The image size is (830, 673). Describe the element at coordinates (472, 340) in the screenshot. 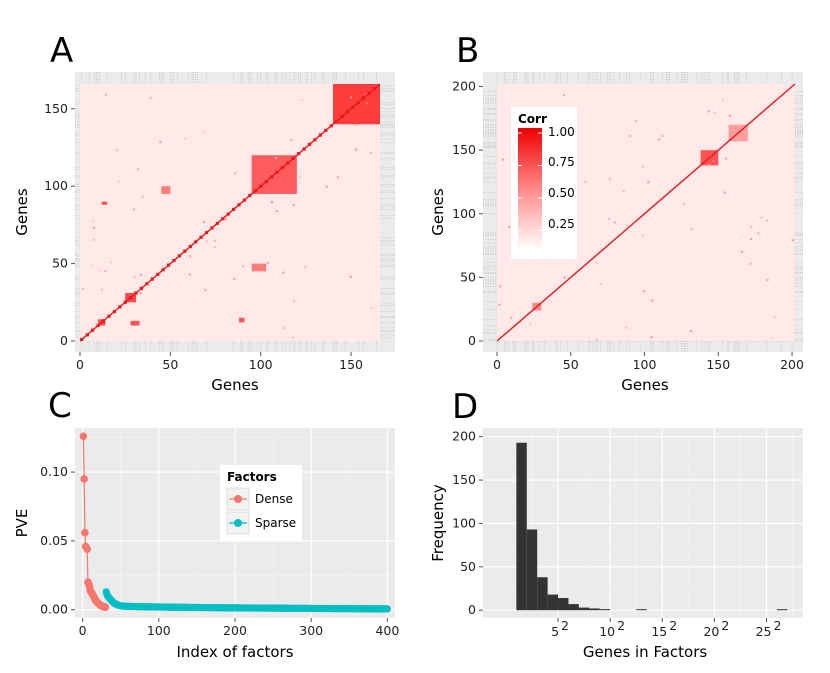

I see `heatmap-b-y-tick-label: 0` at that location.